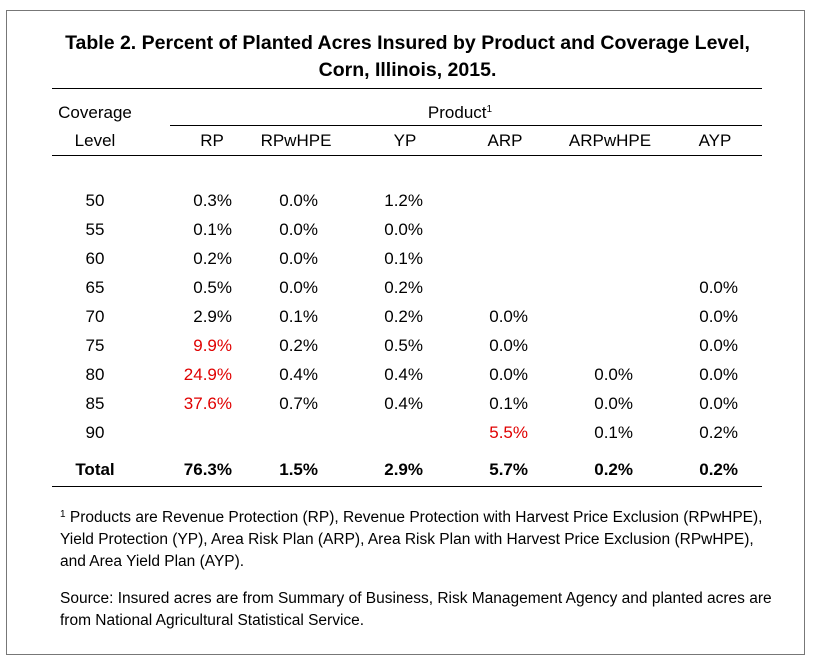  Describe the element at coordinates (95, 469) in the screenshot. I see `total-label: Total` at that location.